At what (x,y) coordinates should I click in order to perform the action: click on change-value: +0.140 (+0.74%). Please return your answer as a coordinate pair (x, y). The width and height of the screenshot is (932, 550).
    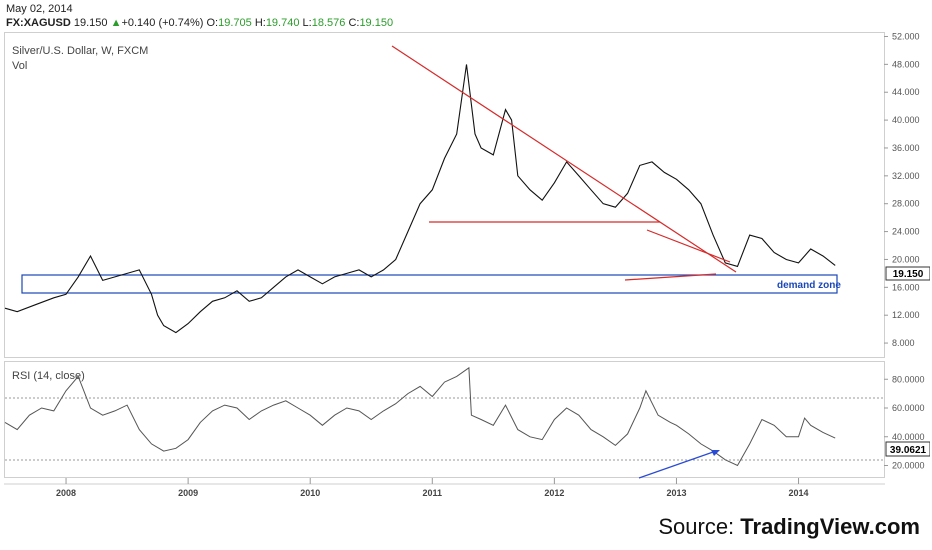
    Looking at the image, I should click on (162, 23).